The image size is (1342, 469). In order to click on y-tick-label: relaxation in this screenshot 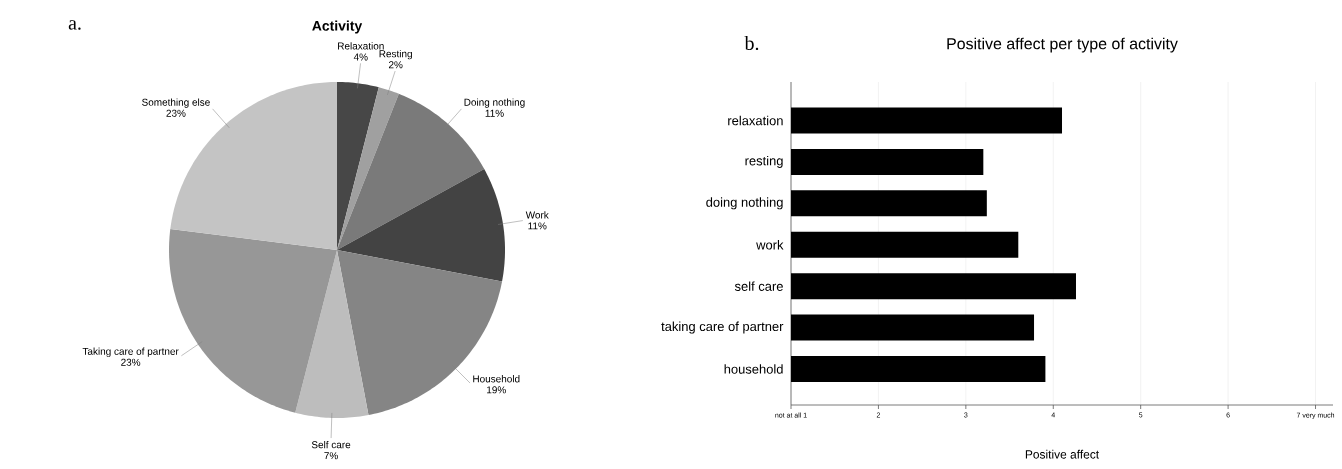, I will do `click(755, 120)`.